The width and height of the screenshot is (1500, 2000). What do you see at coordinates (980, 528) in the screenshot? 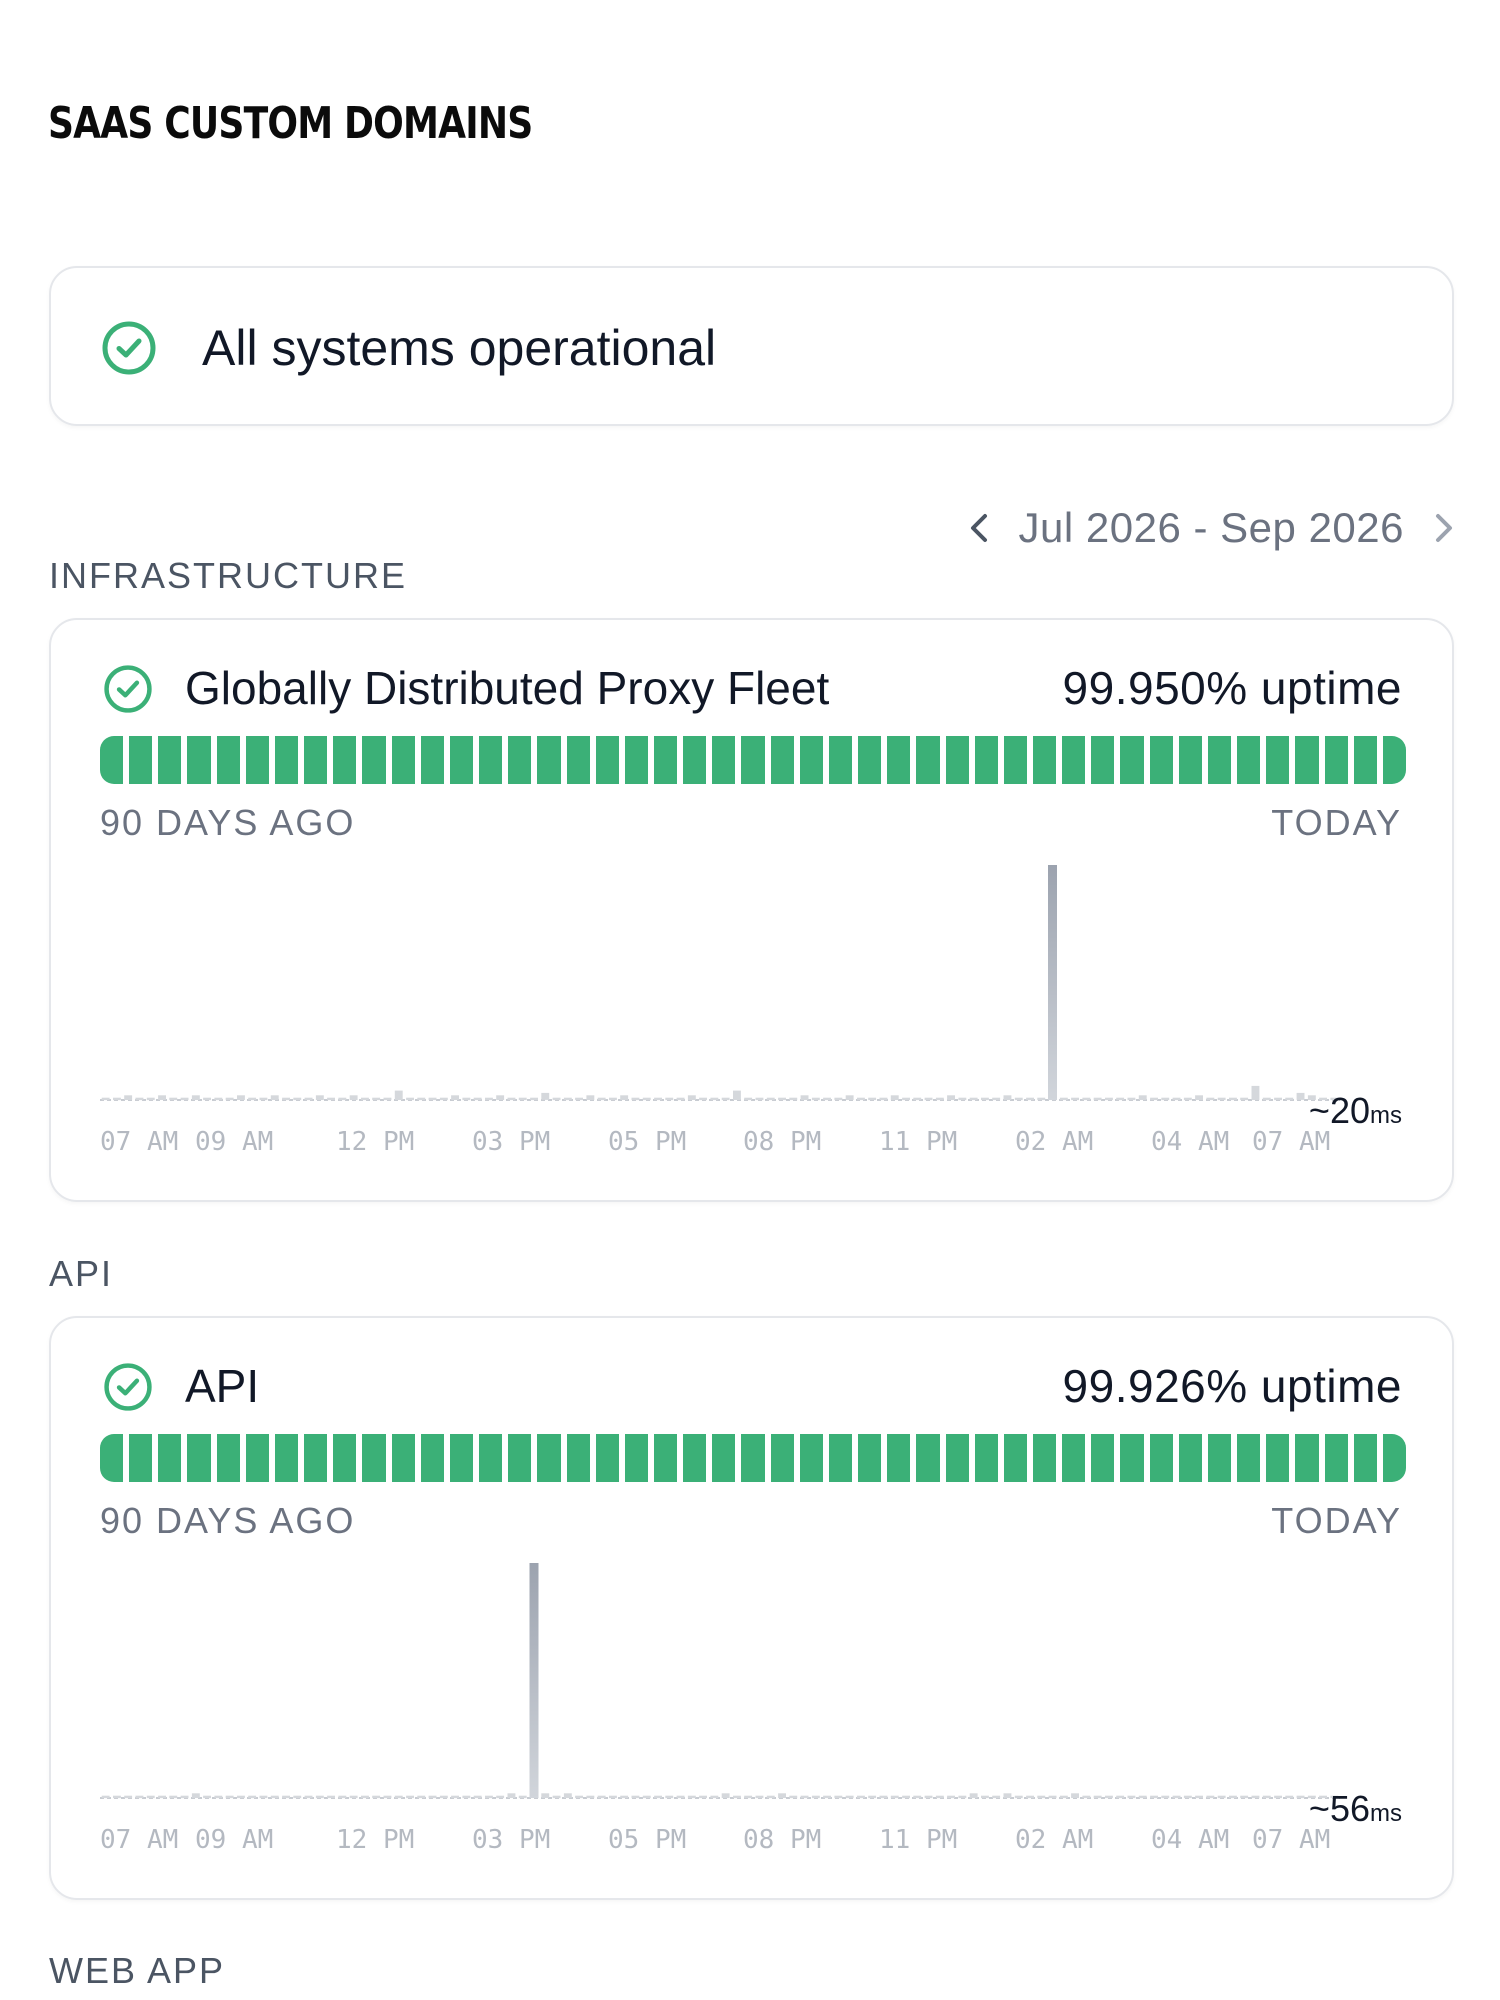
I see `chevron-left-icon` at bounding box center [980, 528].